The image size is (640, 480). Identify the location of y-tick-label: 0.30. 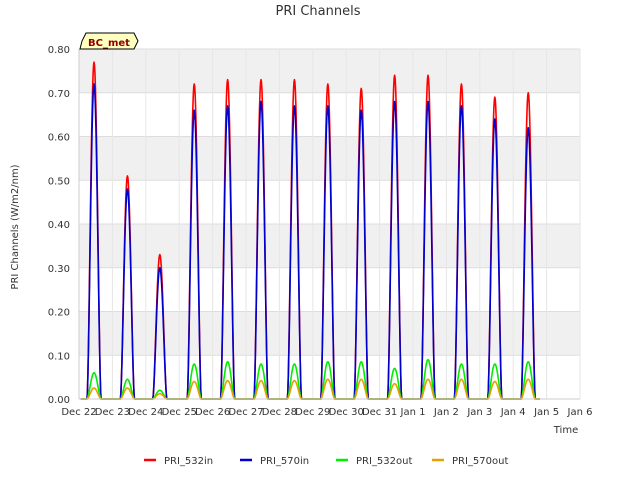
(59, 269).